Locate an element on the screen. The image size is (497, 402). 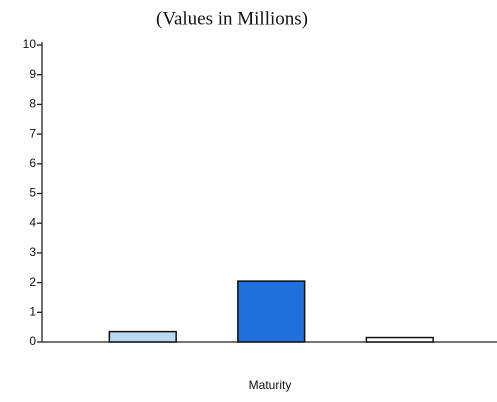
chart-title: (Values in Millions) is located at coordinates (232, 18).